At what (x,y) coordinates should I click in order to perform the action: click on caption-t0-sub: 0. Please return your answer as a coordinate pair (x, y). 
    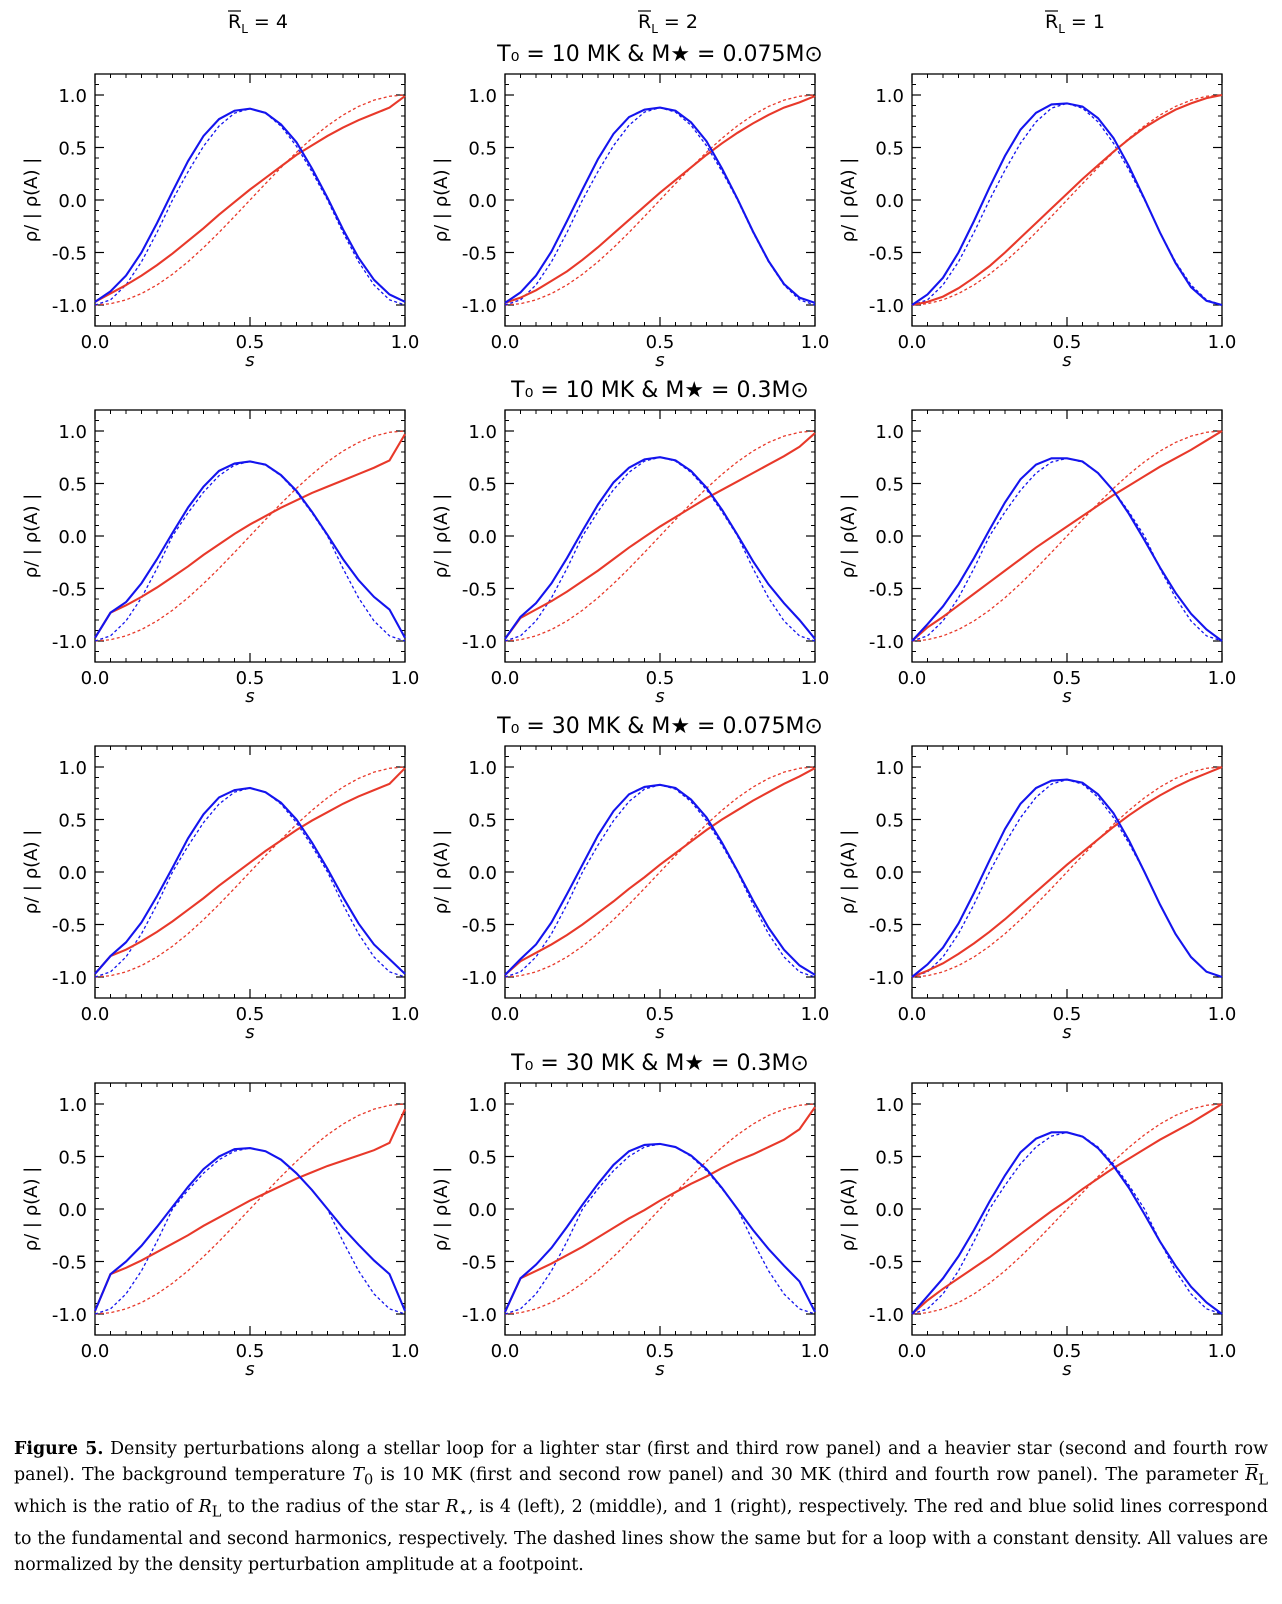
    Looking at the image, I should click on (368, 1480).